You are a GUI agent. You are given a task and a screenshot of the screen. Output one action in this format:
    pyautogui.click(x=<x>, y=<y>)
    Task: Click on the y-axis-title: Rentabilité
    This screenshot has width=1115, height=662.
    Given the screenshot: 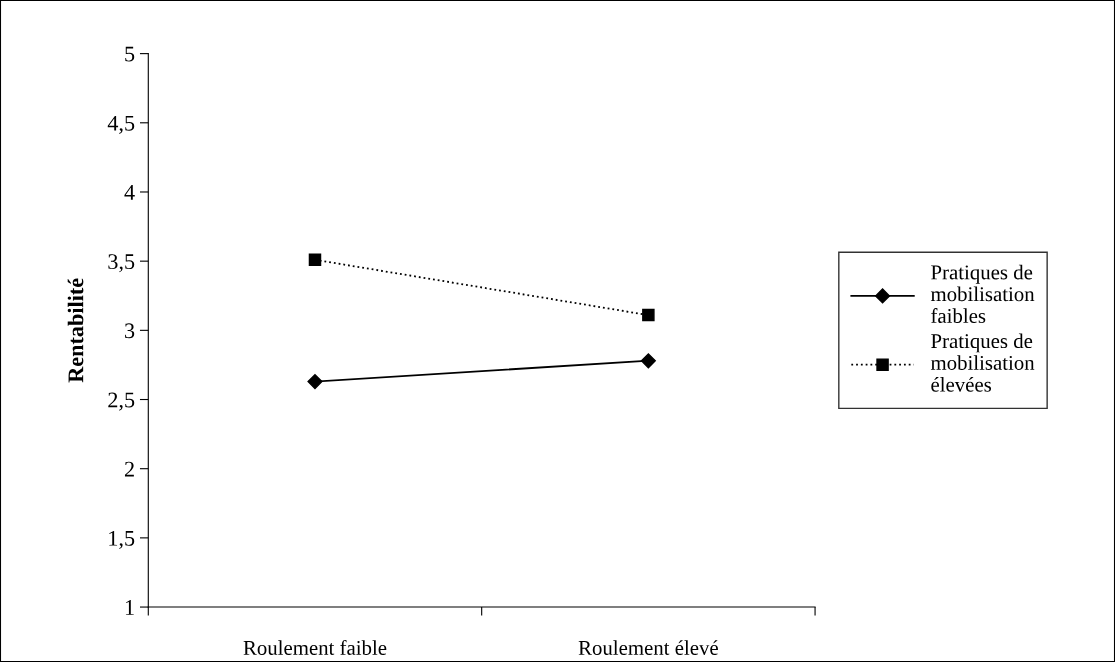 What is the action you would take?
    pyautogui.click(x=75, y=330)
    